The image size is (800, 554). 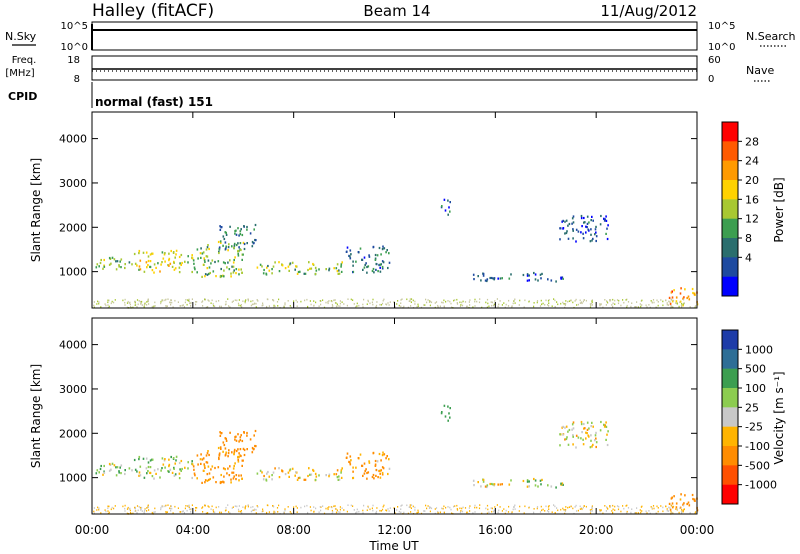 I want to click on nsky-label: N.Sky, so click(x=21, y=36).